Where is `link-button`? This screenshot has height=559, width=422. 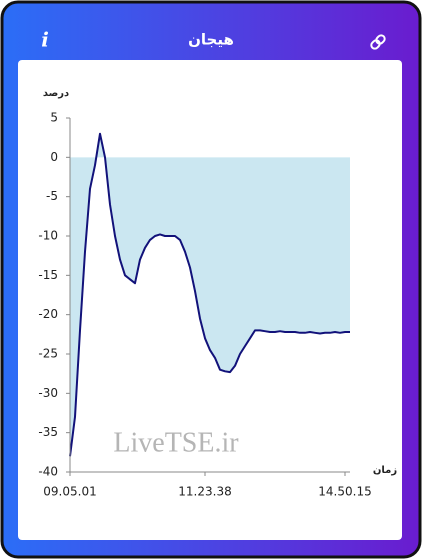 link-button is located at coordinates (378, 42).